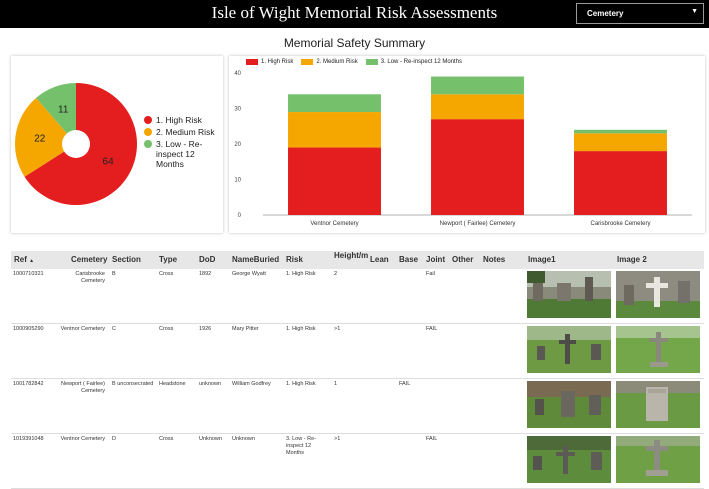 The height and width of the screenshot is (489, 709). Describe the element at coordinates (351, 255) in the screenshot. I see `col-header-height: Height/m` at that location.